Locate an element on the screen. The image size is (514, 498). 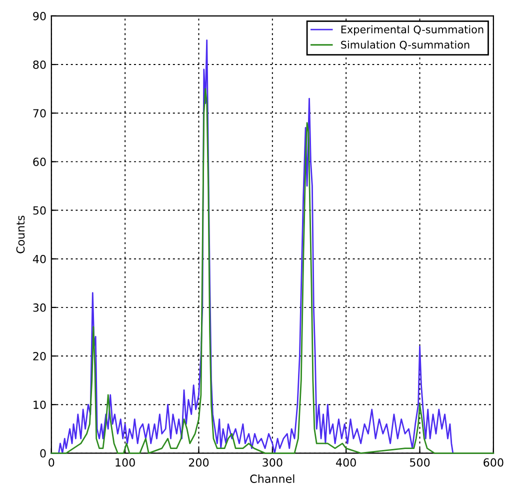
x-tick-label: 200 is located at coordinates (198, 462).